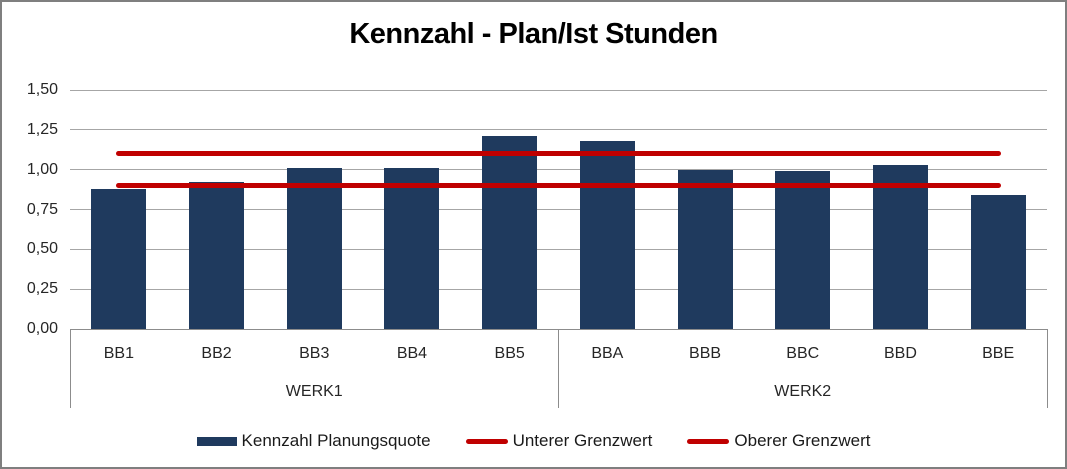 The width and height of the screenshot is (1067, 469). What do you see at coordinates (412, 353) in the screenshot?
I see `x-category-label: BB4` at bounding box center [412, 353].